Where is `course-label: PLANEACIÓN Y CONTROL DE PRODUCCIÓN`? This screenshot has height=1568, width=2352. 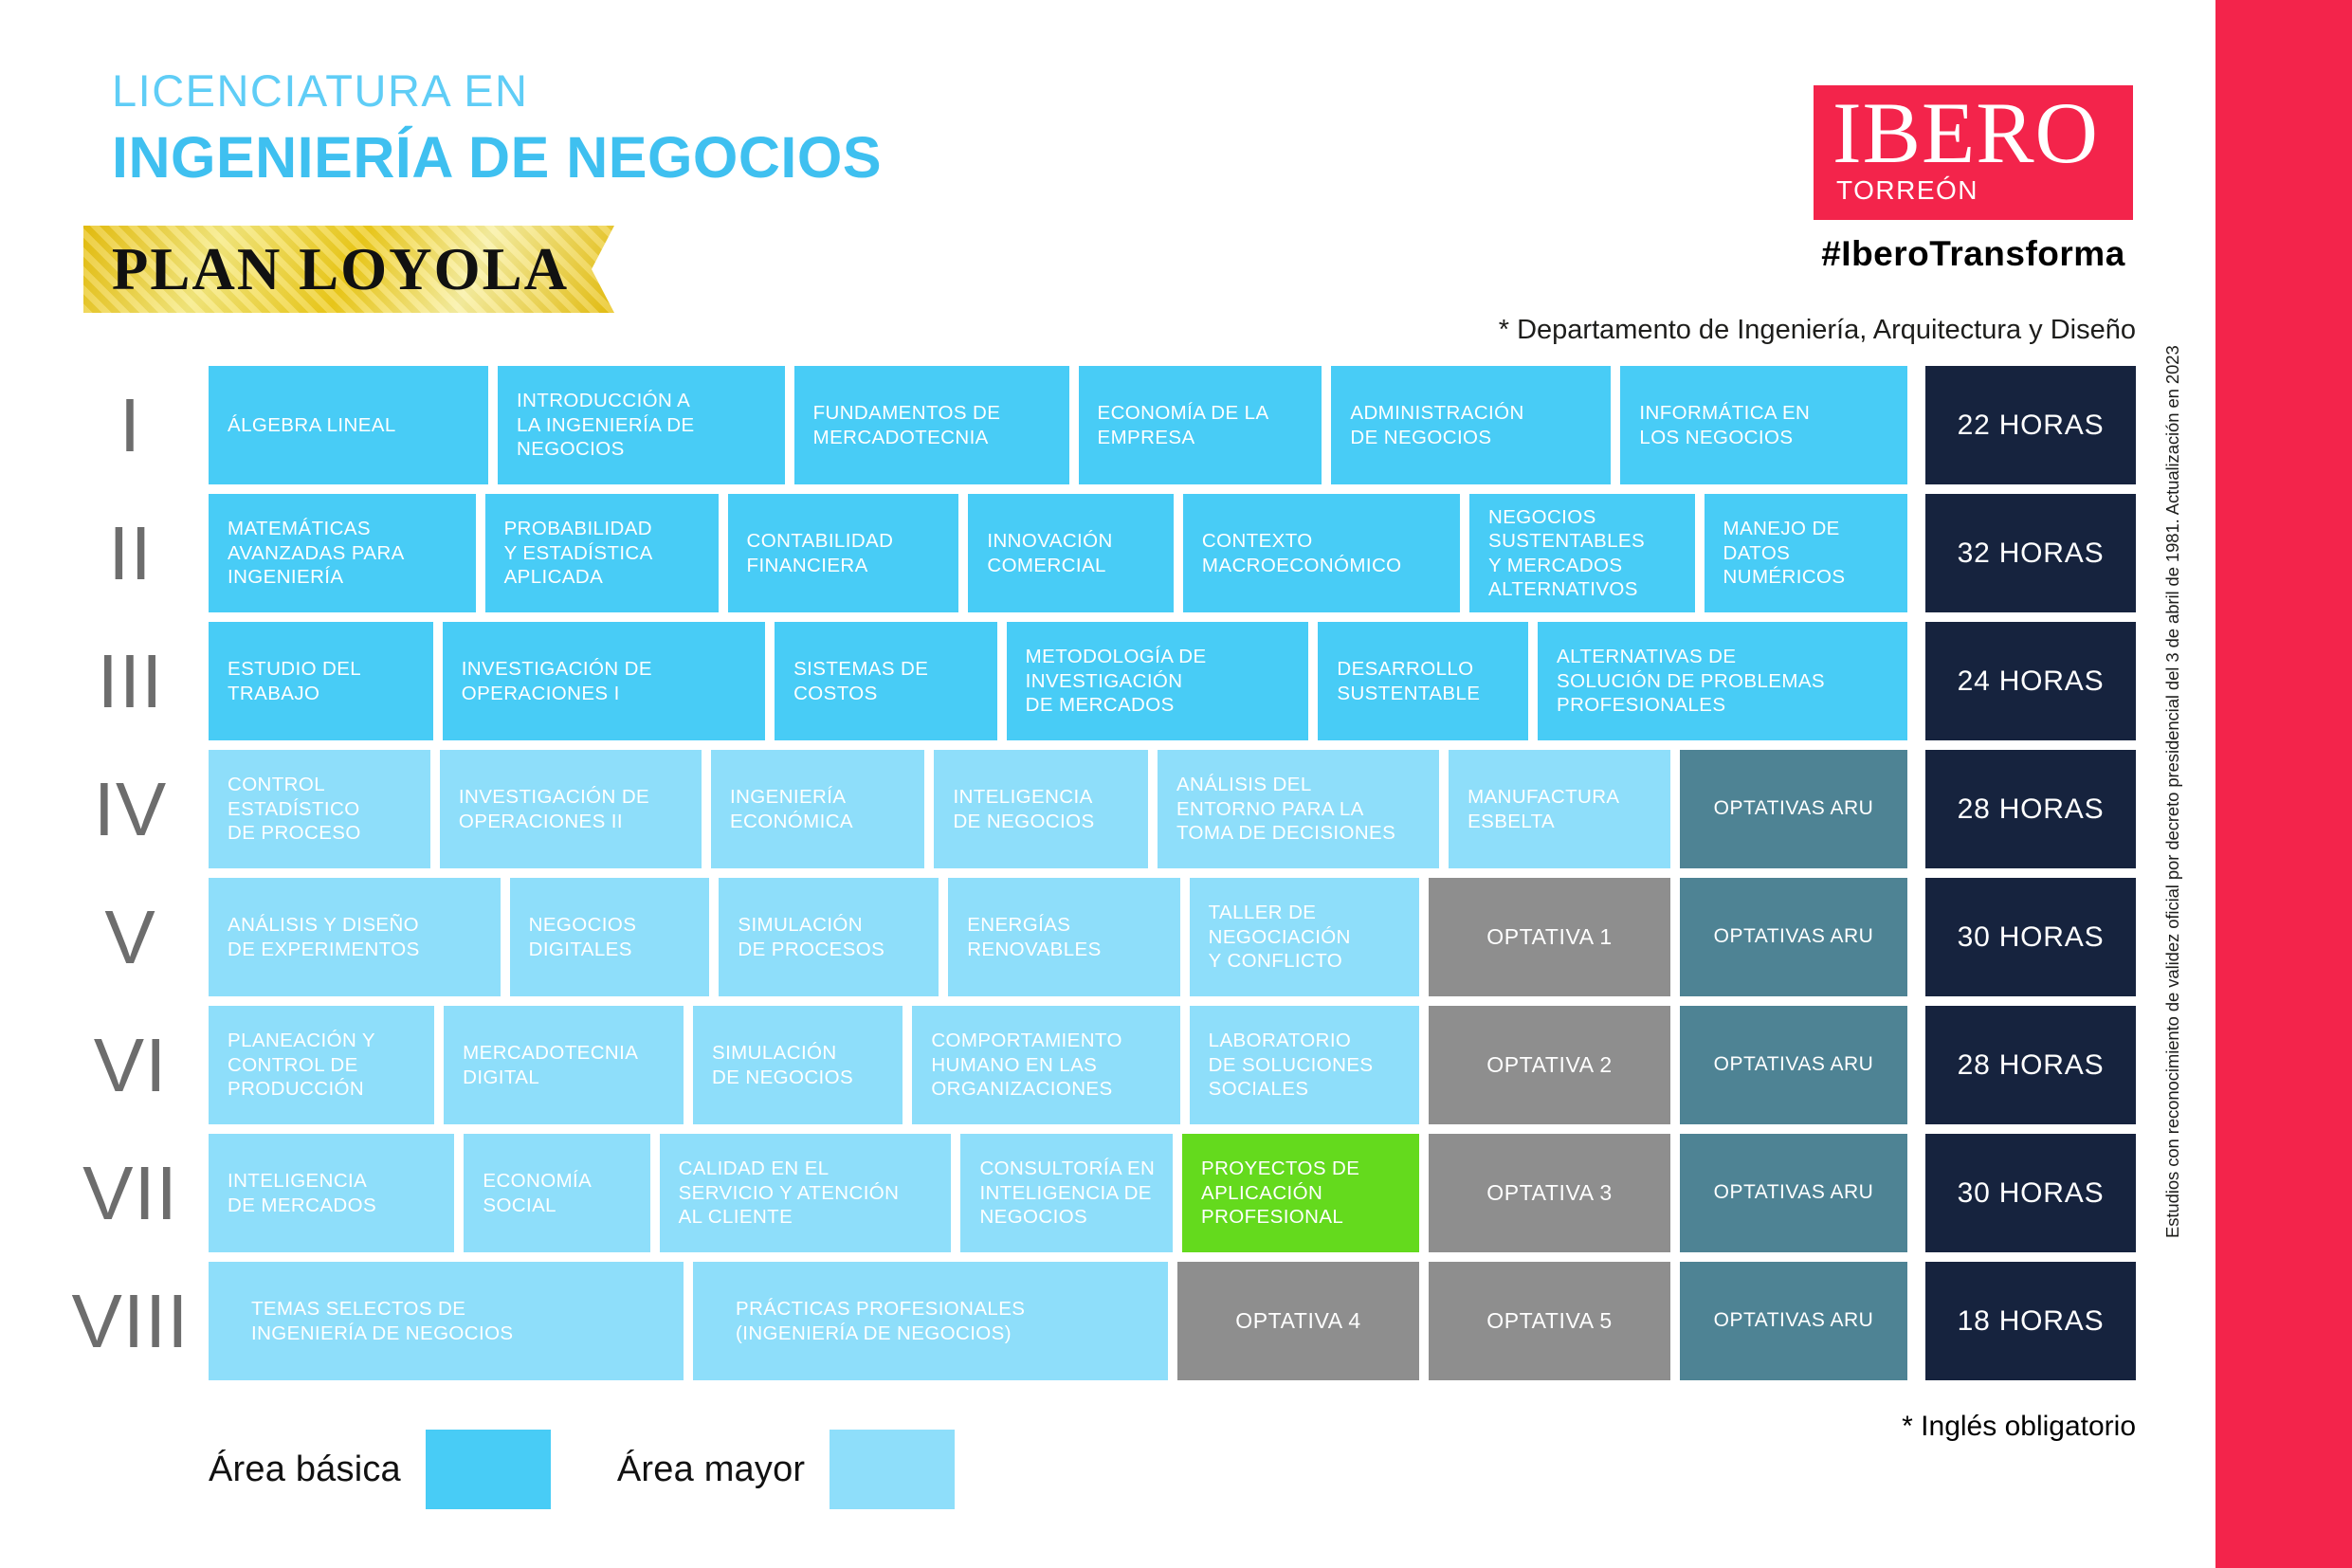
course-label: PLANEACIÓN Y CONTROL DE PRODUCCIÓN is located at coordinates (301, 1065).